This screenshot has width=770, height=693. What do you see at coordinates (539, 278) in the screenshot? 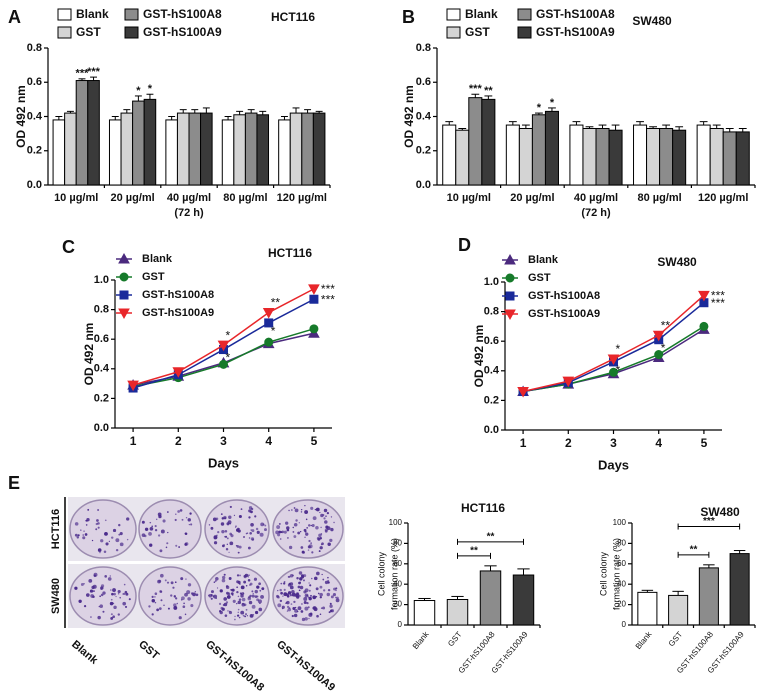
I see `legend-label: GST` at bounding box center [539, 278].